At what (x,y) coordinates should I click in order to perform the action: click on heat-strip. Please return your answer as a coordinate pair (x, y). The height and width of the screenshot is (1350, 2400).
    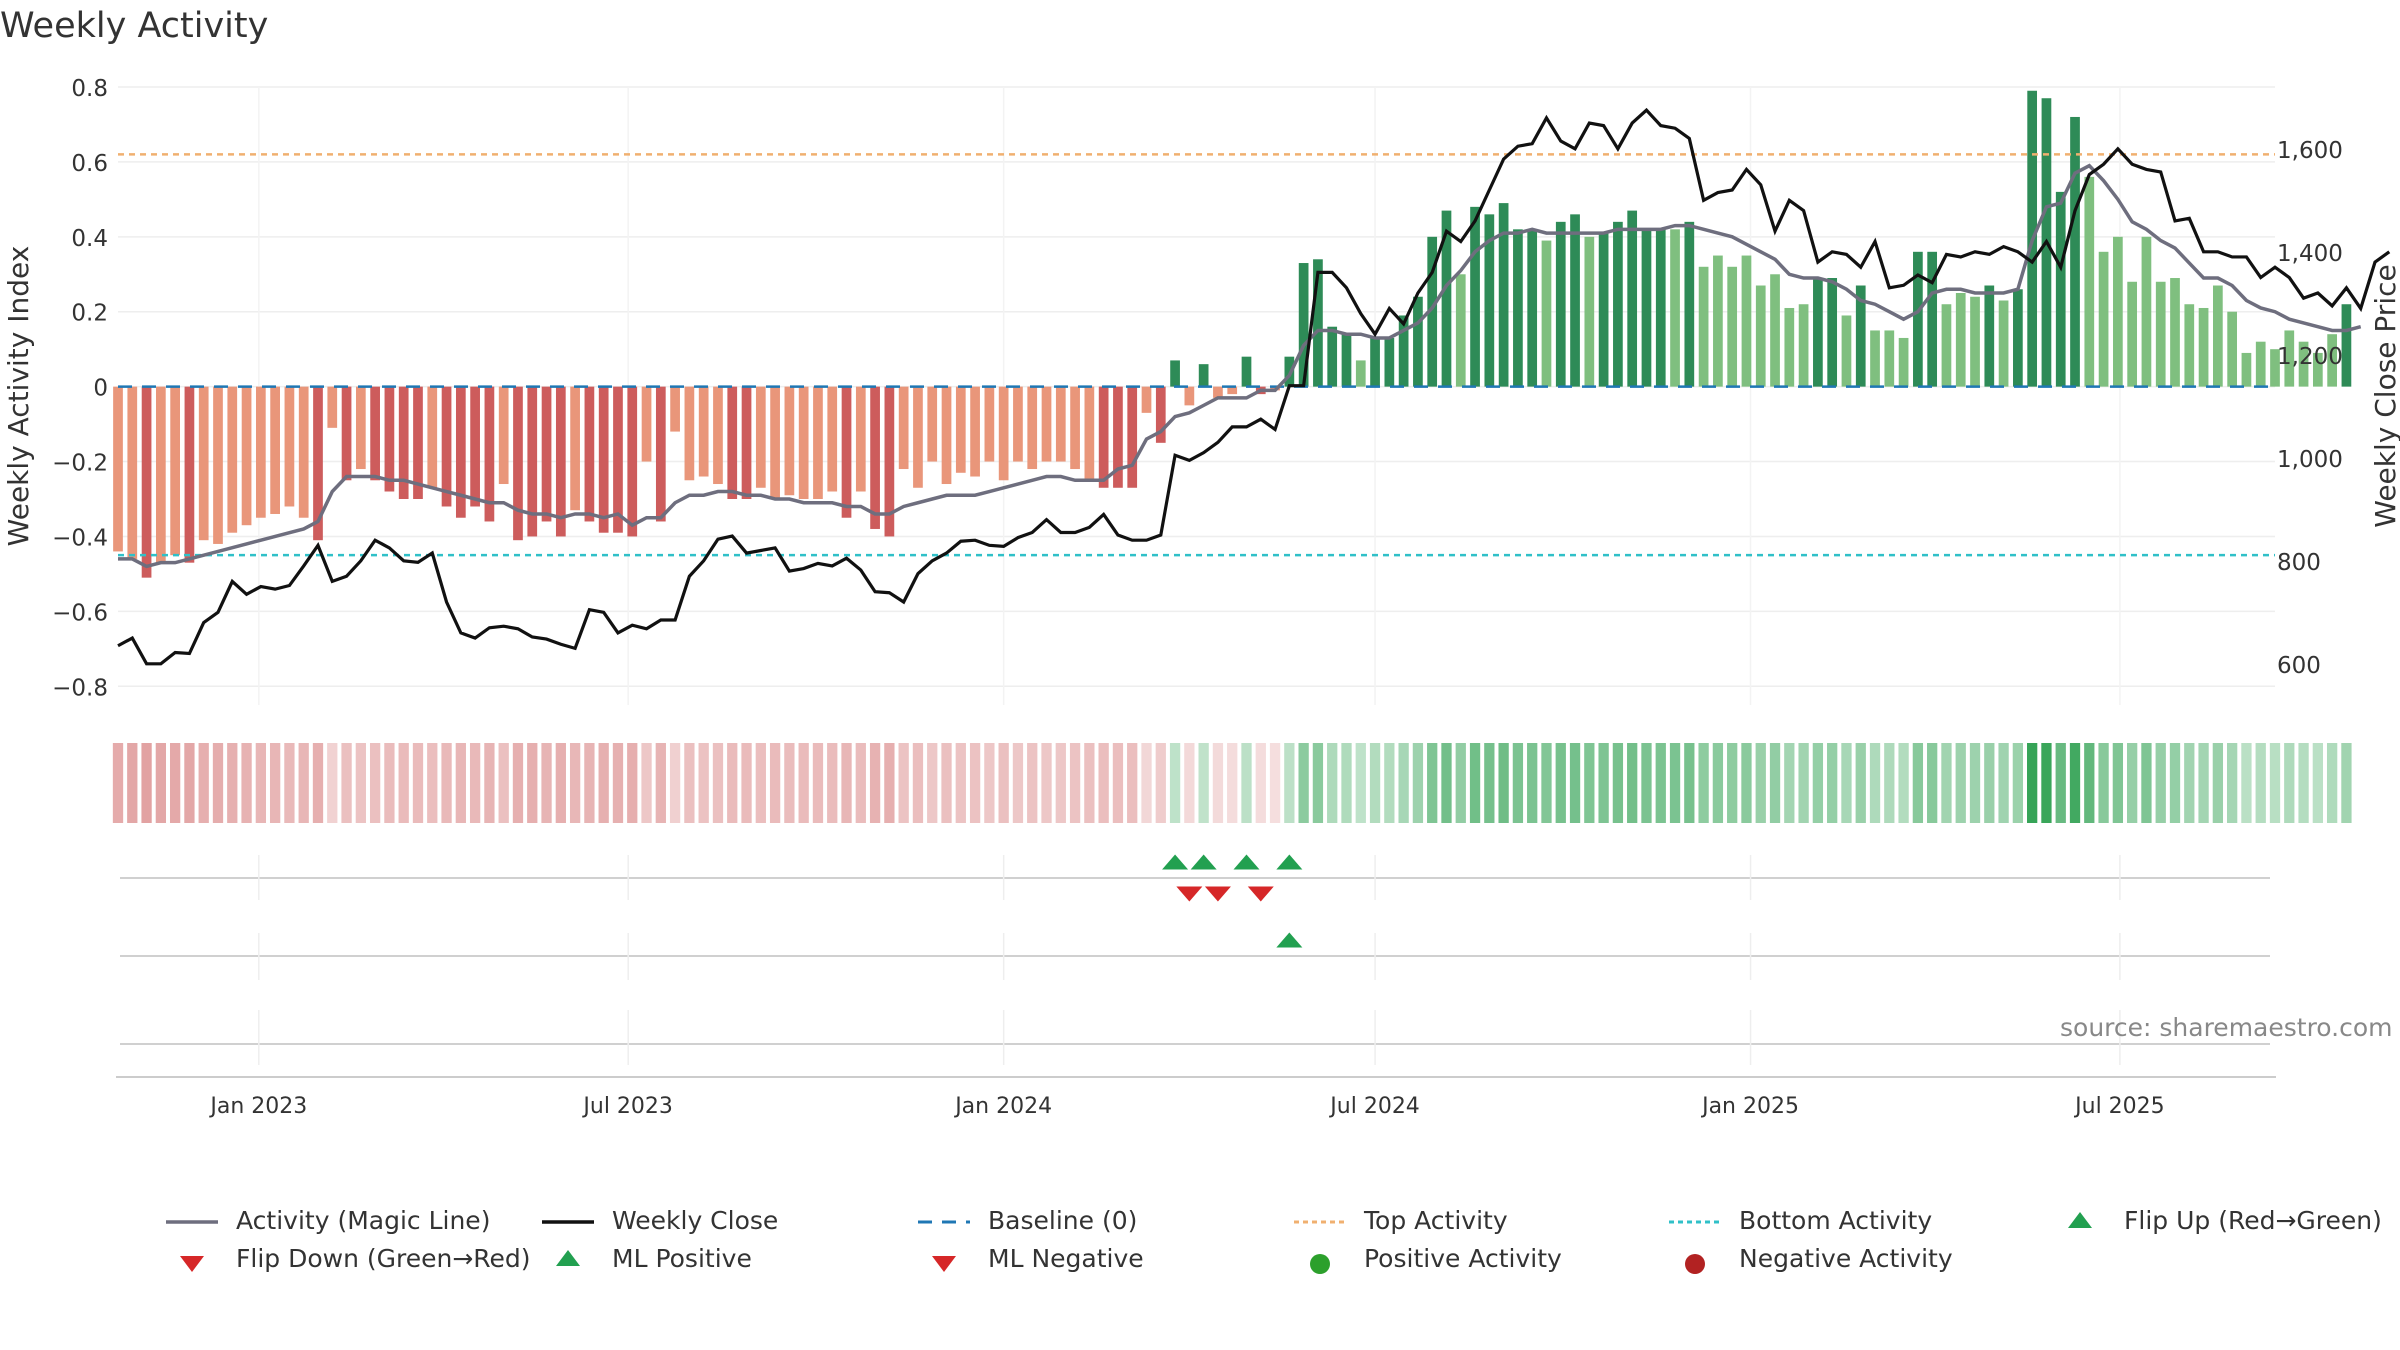
    Looking at the image, I should click on (1232, 783).